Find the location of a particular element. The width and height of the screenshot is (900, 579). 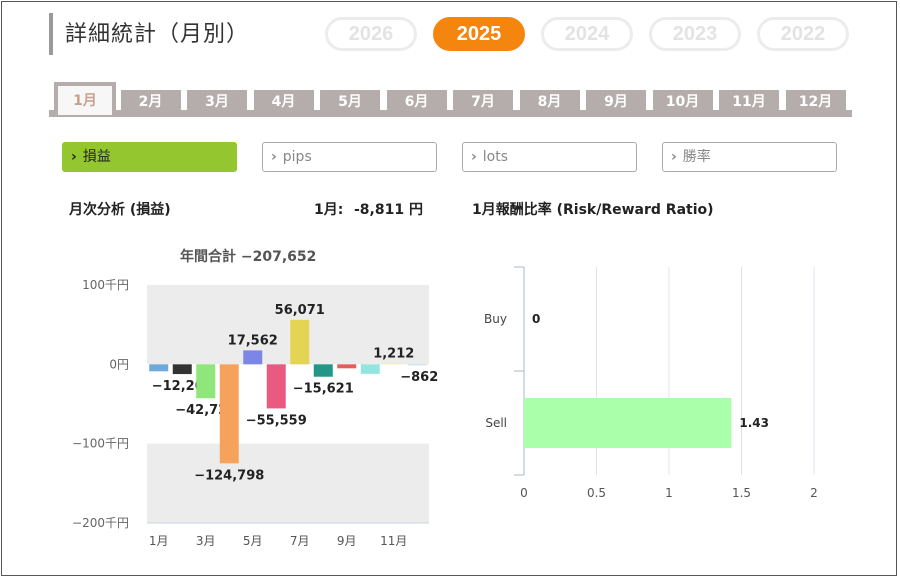

bar-sell is located at coordinates (628, 423).